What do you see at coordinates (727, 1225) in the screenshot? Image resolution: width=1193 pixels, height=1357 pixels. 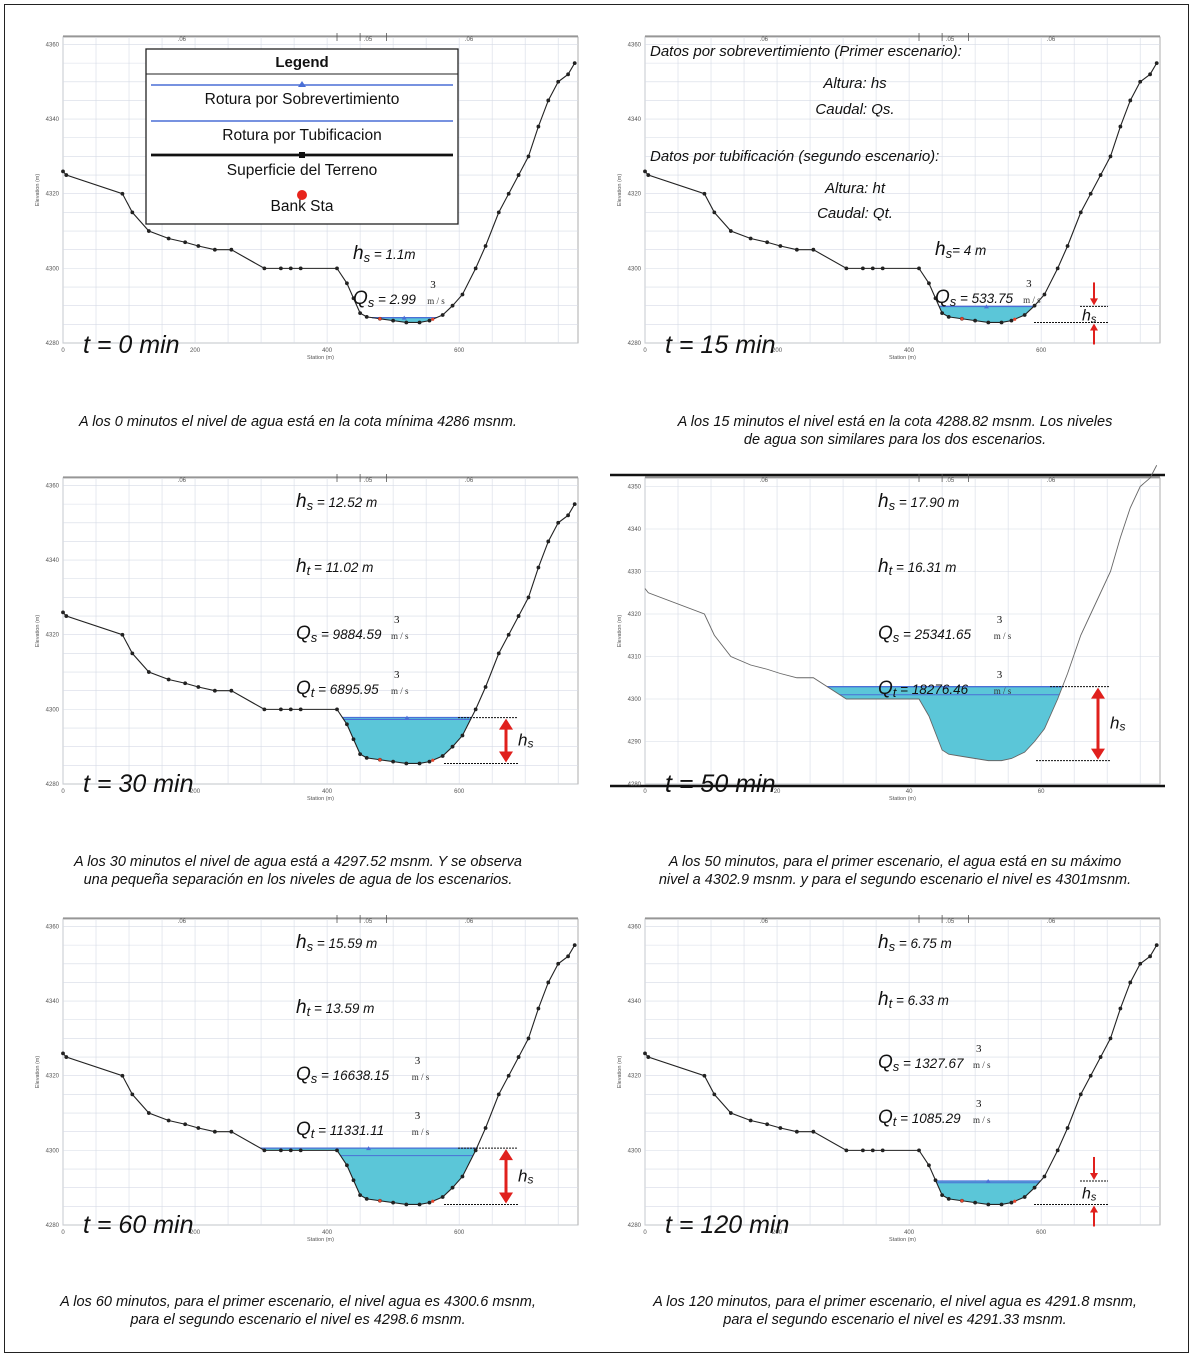 I see `time-label: t = 120 min` at bounding box center [727, 1225].